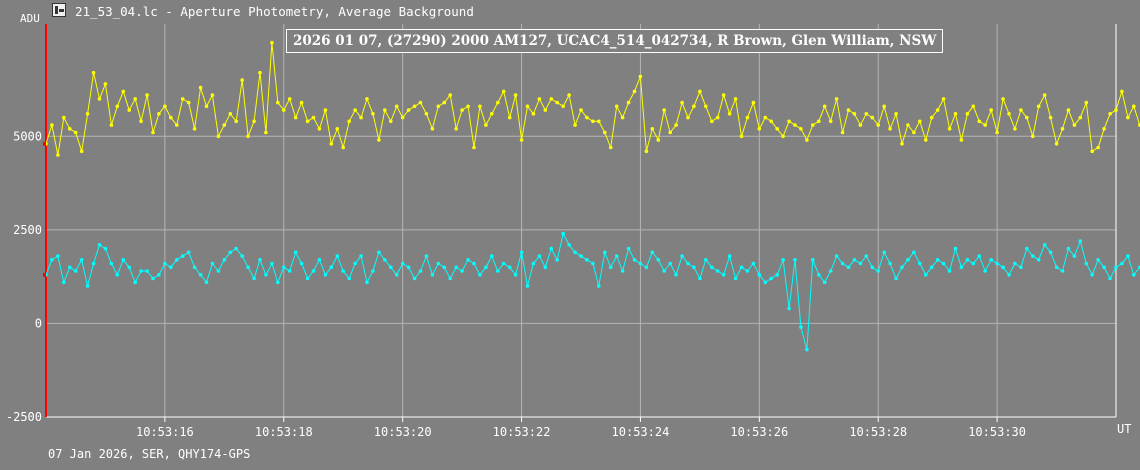 This screenshot has height=470, width=1140. I want to click on y-tick-label: -2500, so click(24, 417).